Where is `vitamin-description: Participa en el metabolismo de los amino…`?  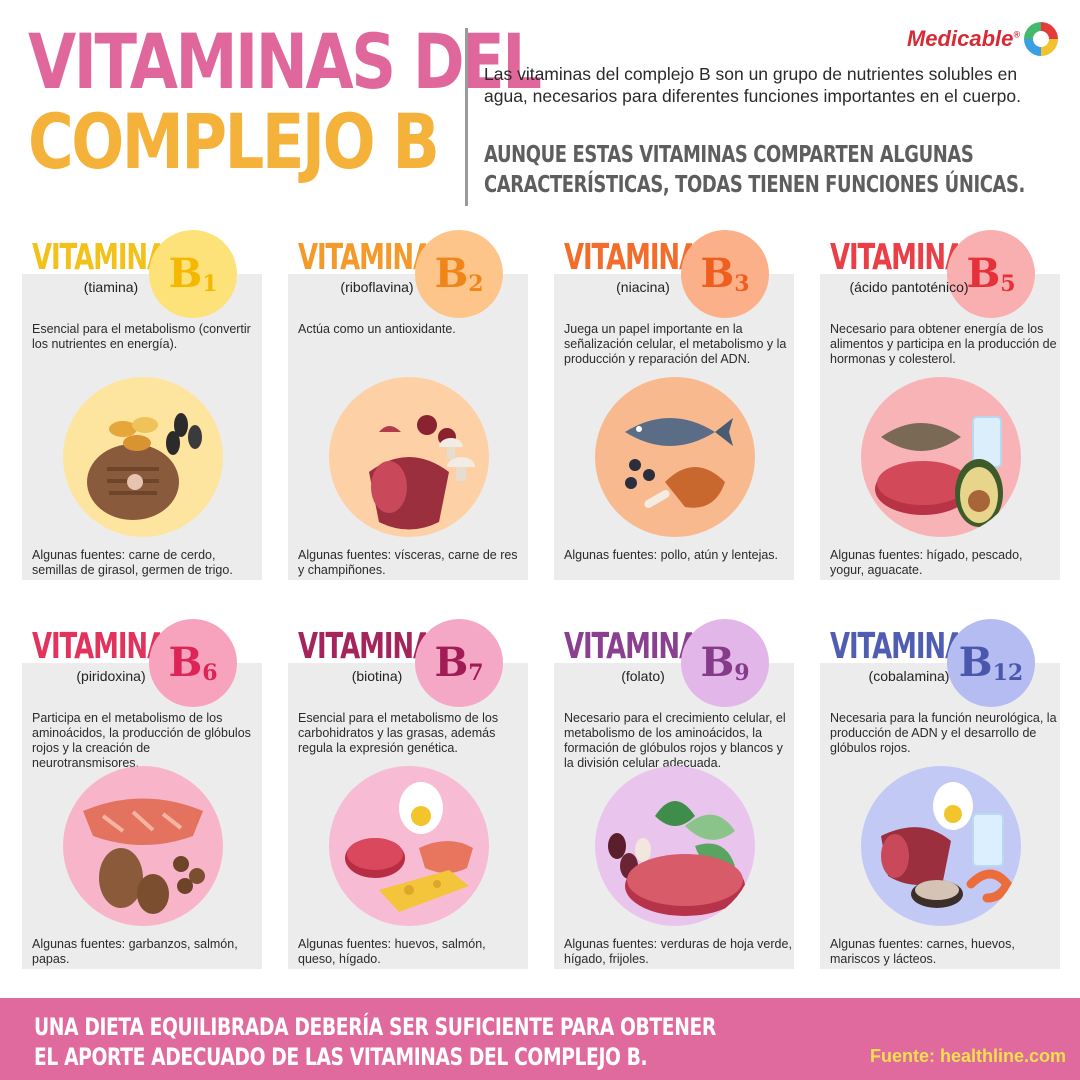
vitamin-description: Participa en el metabolismo de los amino… is located at coordinates (141, 740).